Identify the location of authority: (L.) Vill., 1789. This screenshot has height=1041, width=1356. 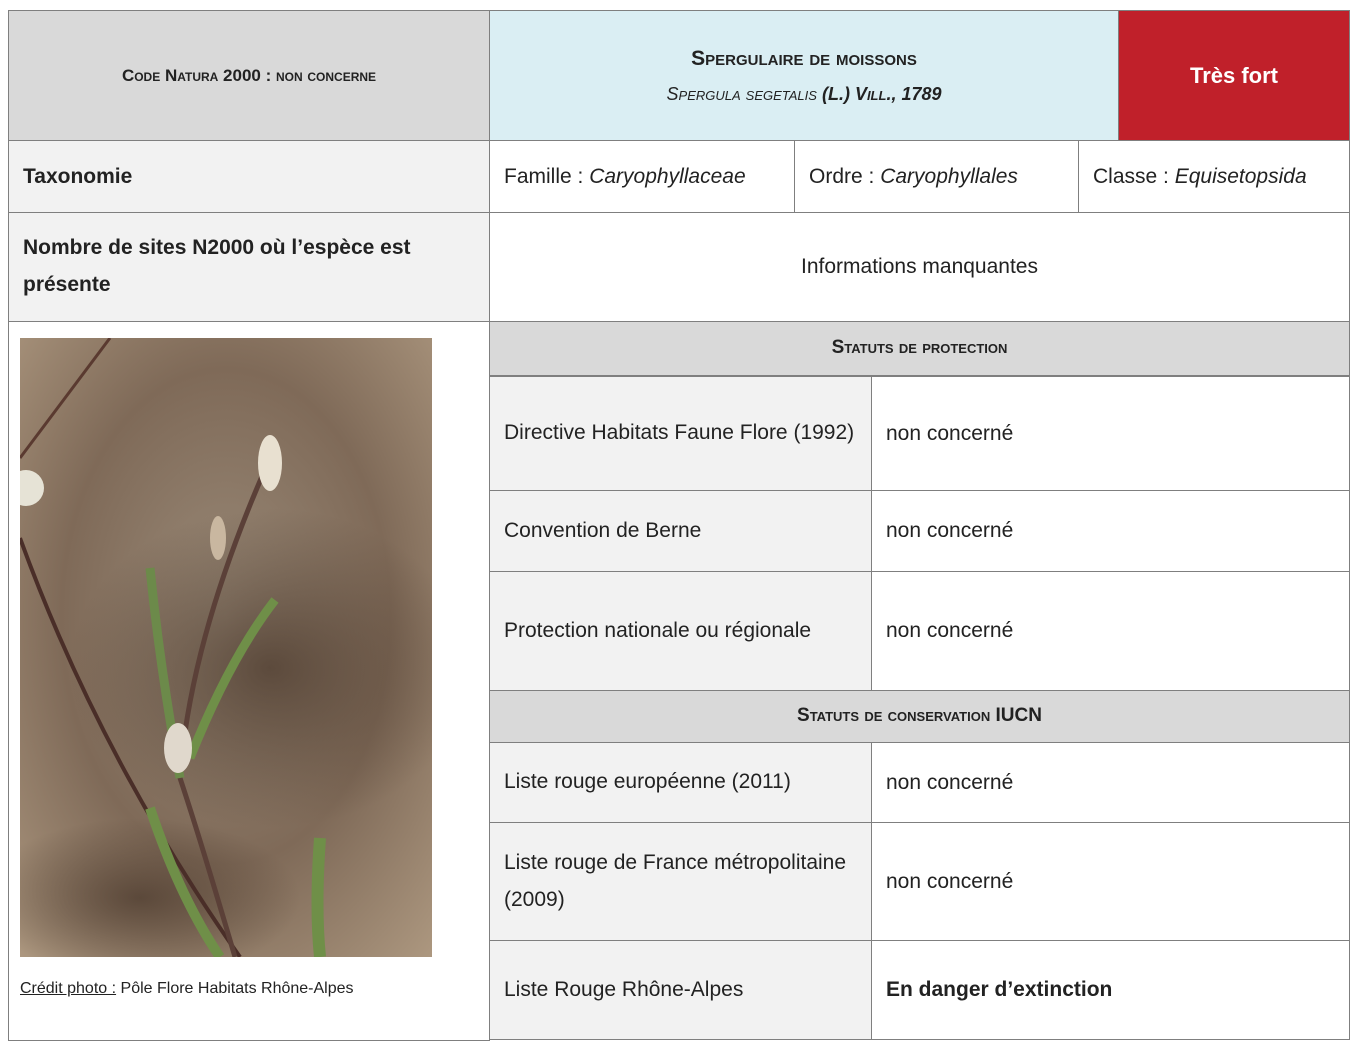
(881, 93).